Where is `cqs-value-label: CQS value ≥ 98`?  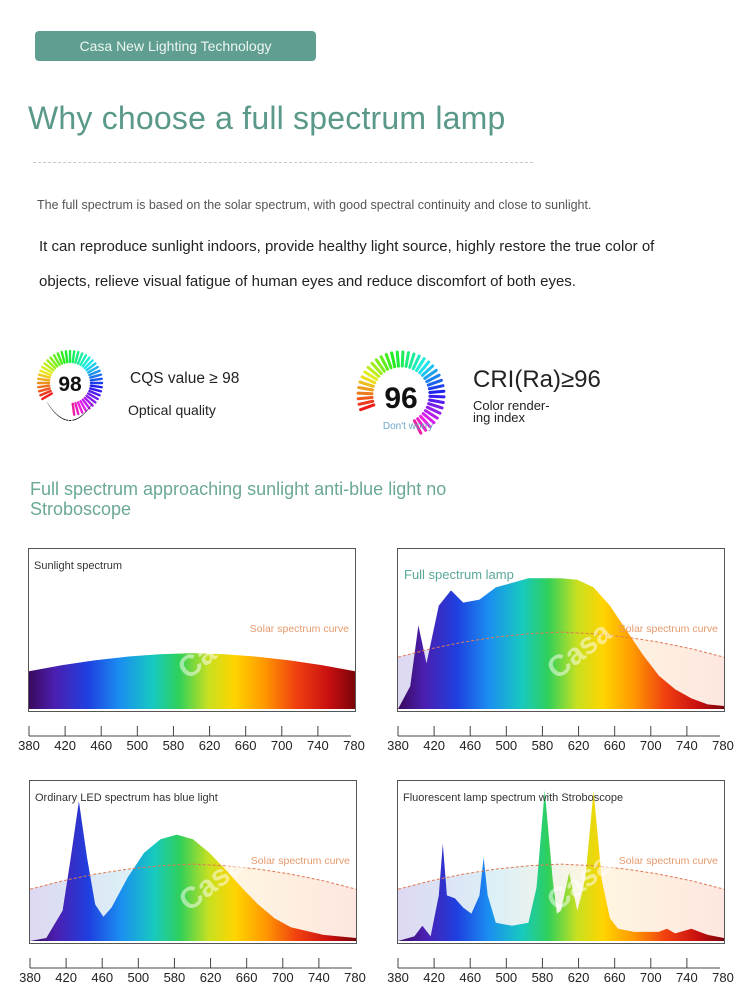
cqs-value-label: CQS value ≥ 98 is located at coordinates (185, 378).